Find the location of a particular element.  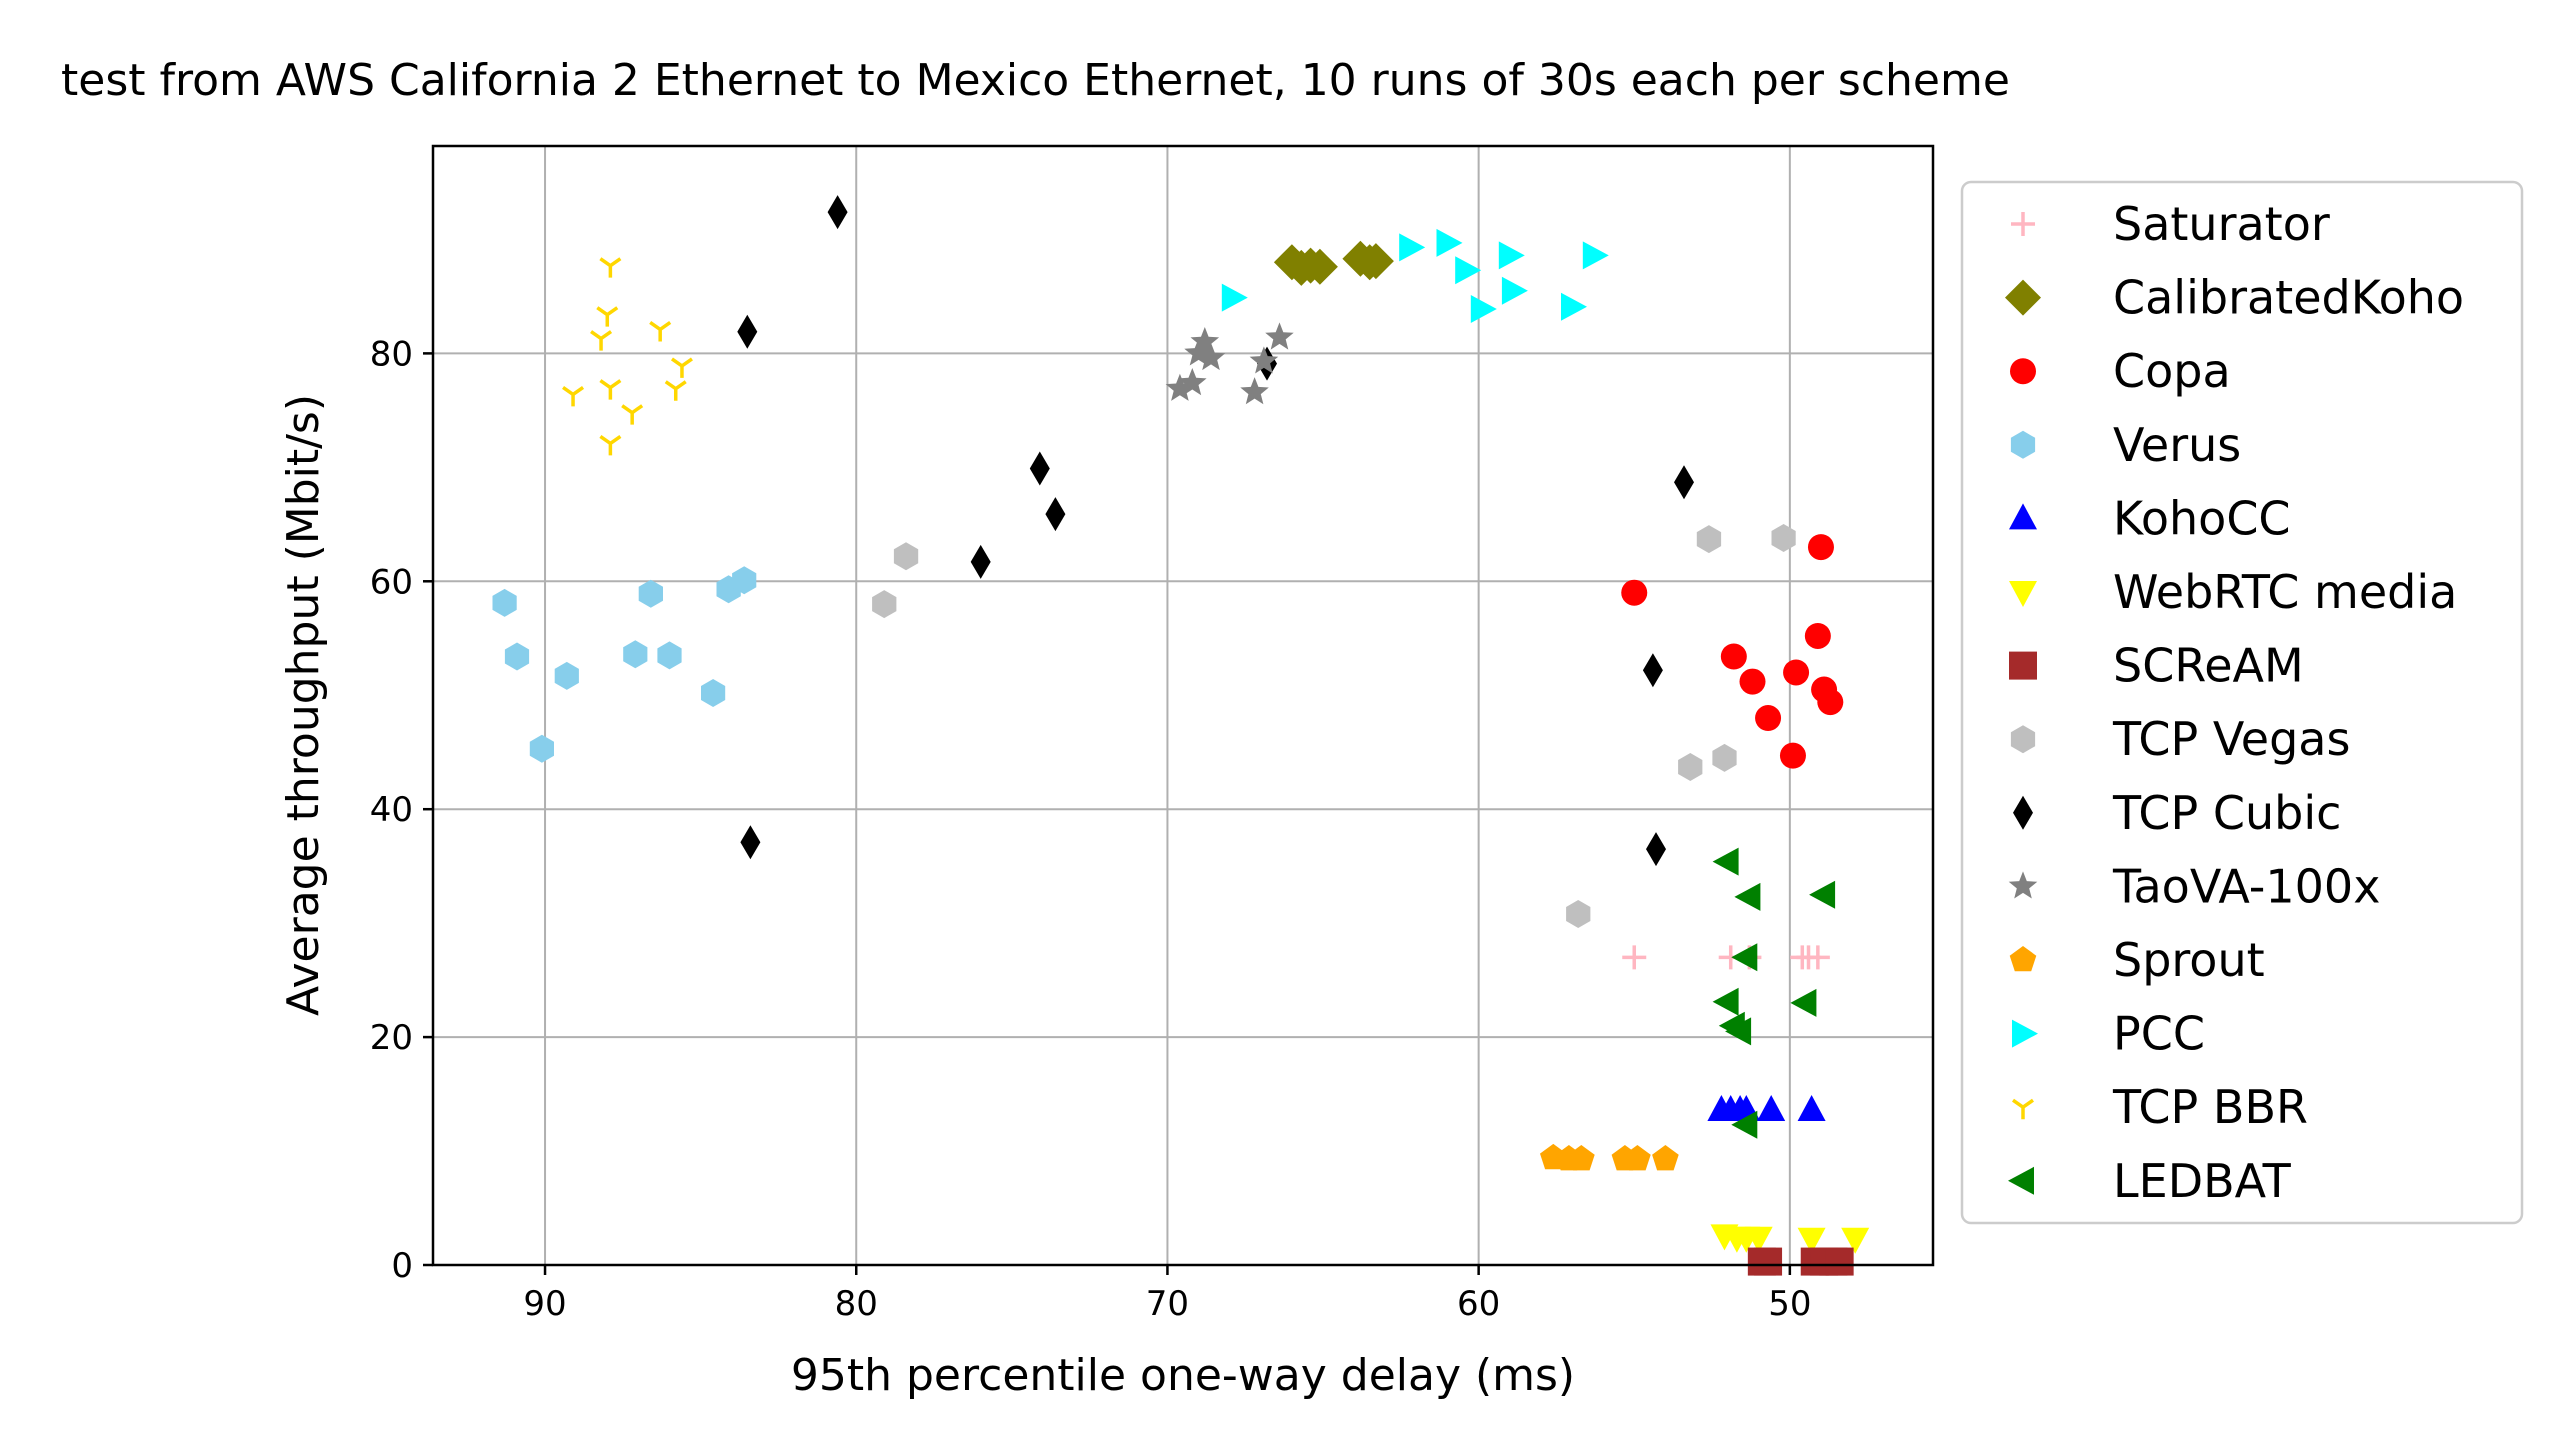

x-tick-label: 50 is located at coordinates (1789, 1304).